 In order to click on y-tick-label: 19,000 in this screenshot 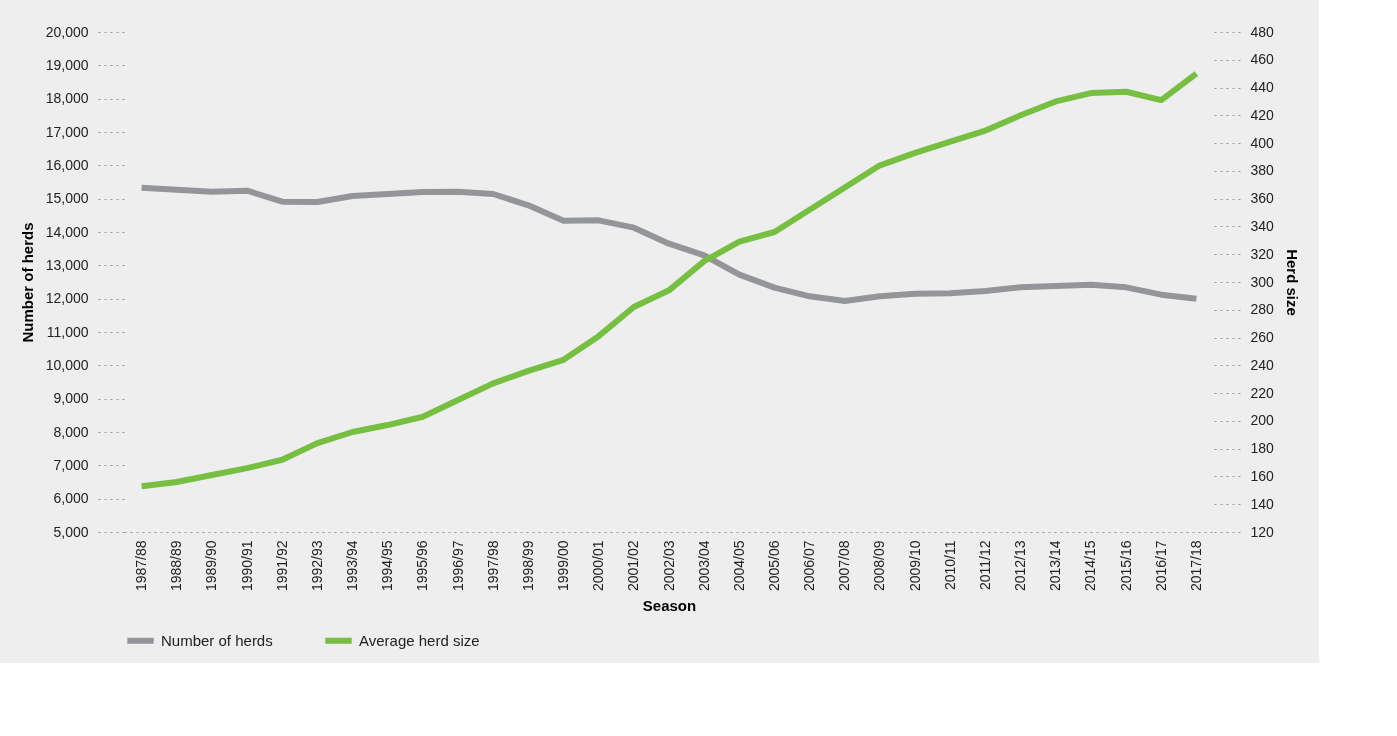, I will do `click(67, 64)`.